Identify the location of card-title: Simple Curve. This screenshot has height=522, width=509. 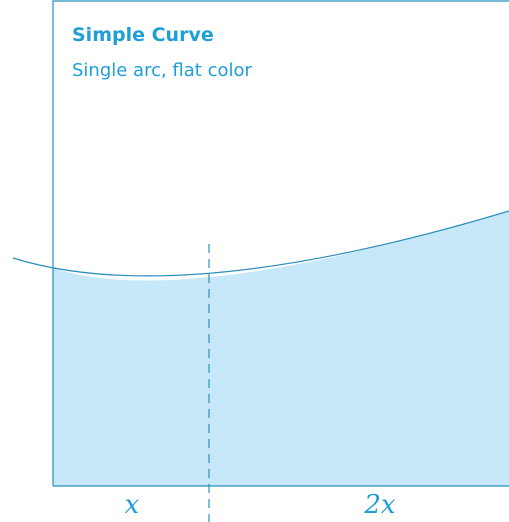
(143, 35).